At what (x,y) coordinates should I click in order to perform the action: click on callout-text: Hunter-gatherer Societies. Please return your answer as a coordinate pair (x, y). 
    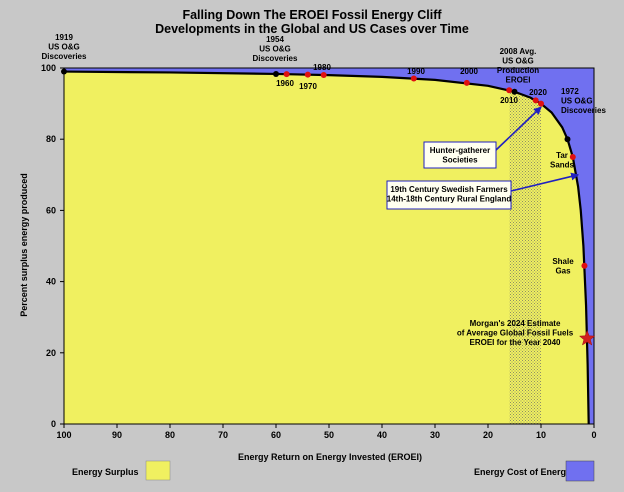
    Looking at the image, I should click on (460, 155).